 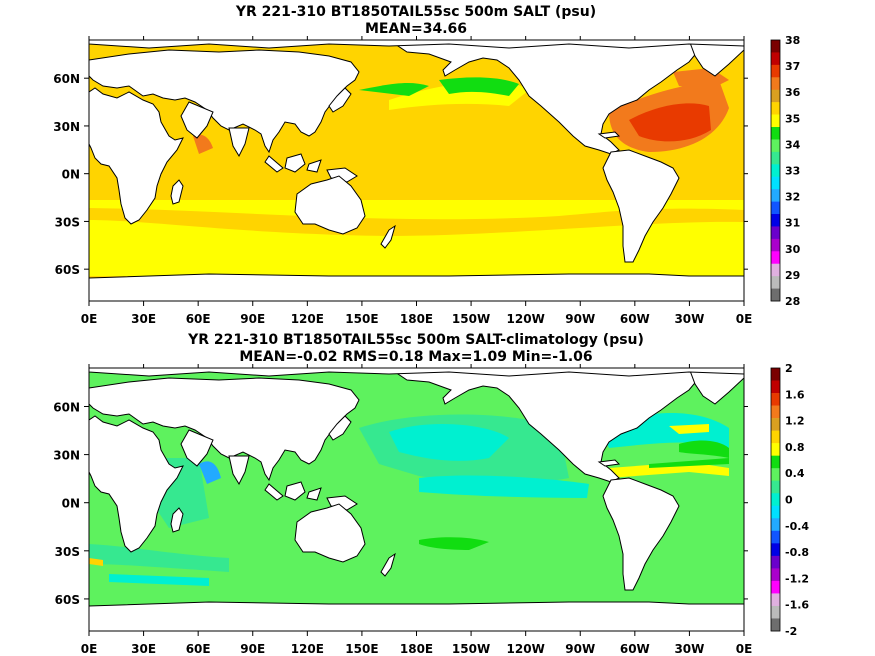 I want to click on panel2-lon-label: 30W, so click(x=689, y=649).